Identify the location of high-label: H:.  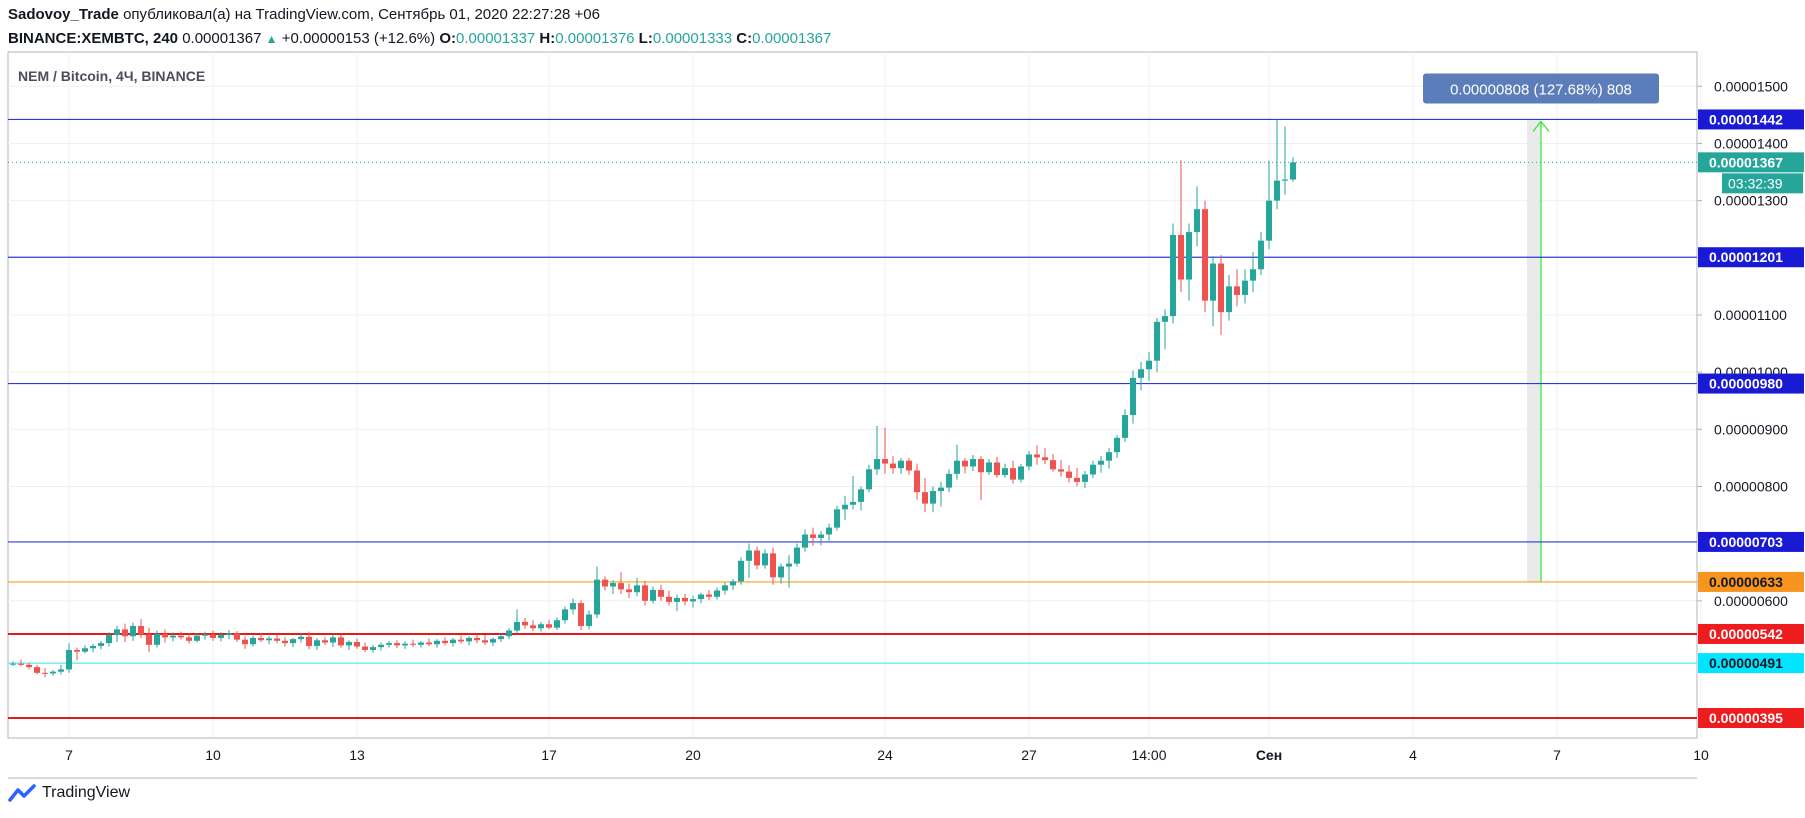
(547, 38).